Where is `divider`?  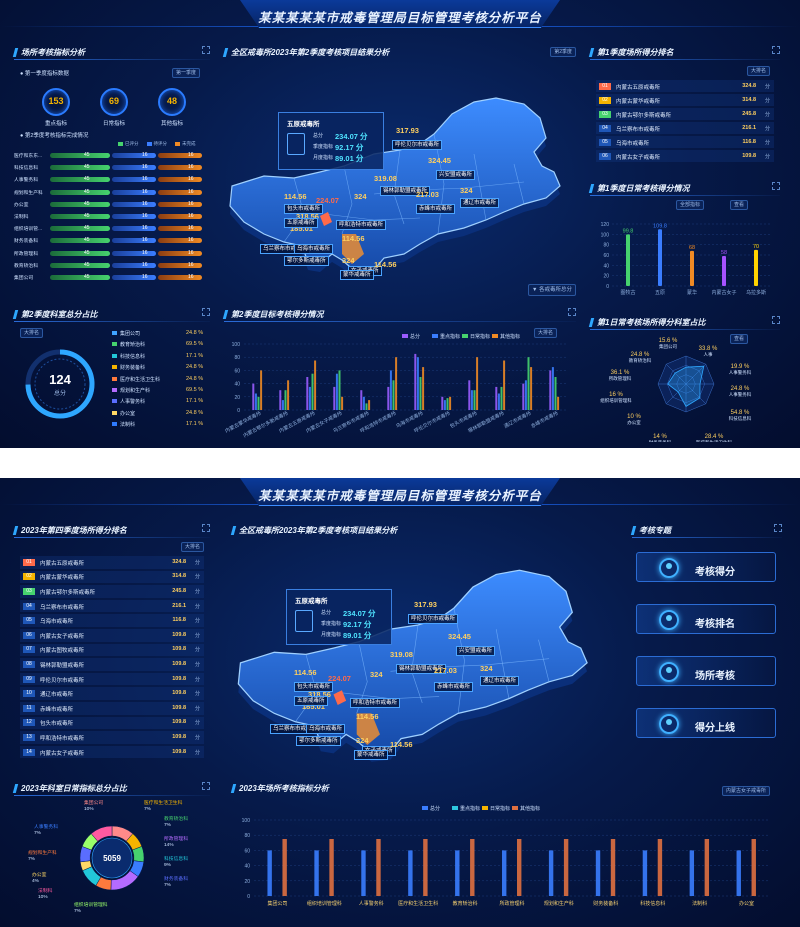 divider is located at coordinates (685, 59).